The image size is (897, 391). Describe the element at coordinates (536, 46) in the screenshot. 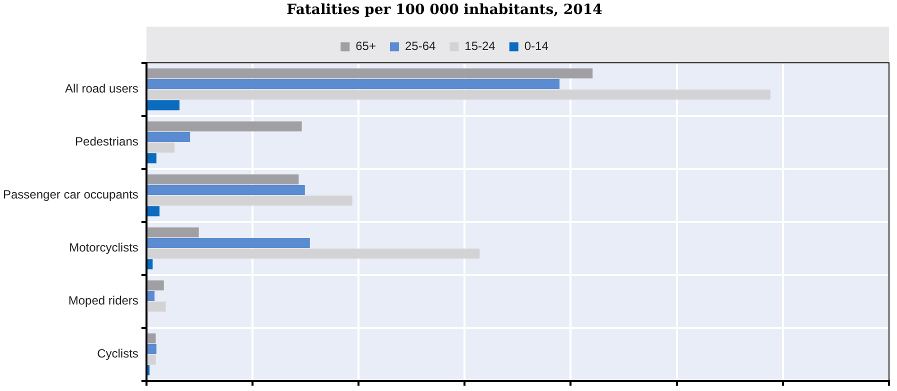

I see `legend-label: 0-14` at that location.